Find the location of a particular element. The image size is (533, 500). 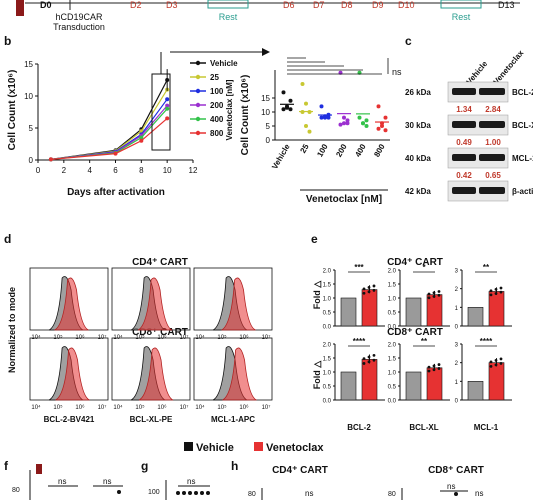

dot-ytick-label: 5 is located at coordinates (268, 126).